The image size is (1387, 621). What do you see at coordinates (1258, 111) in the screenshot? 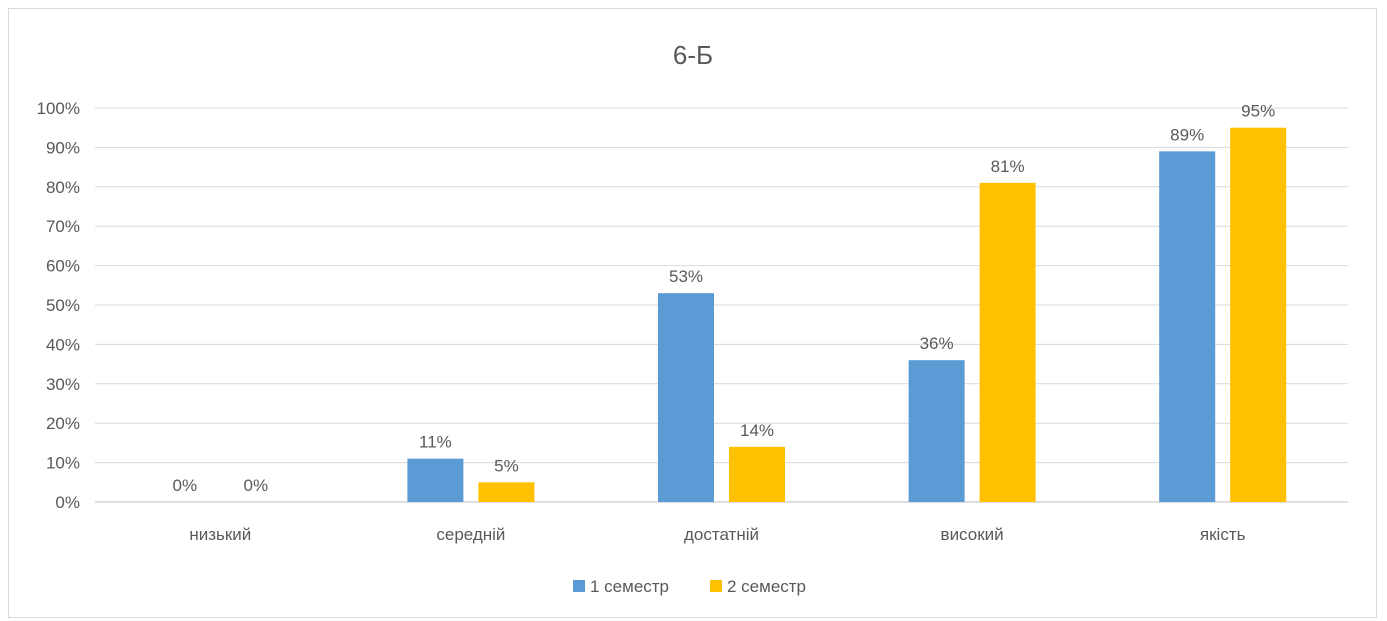
I see `data-label: 95%` at bounding box center [1258, 111].